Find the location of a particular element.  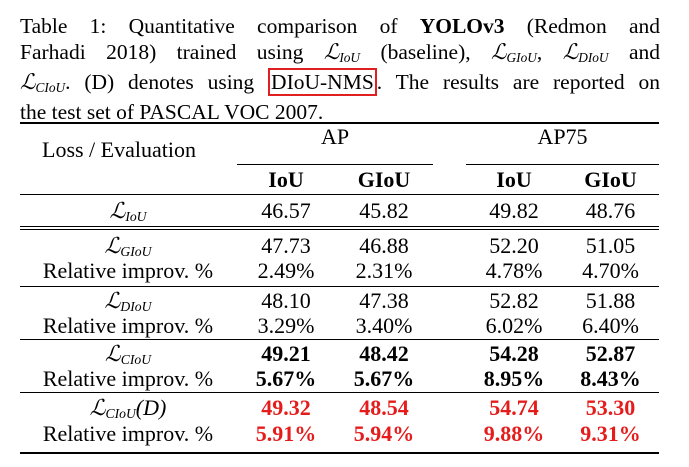

ap75-iou-header: IoU is located at coordinates (514, 179).